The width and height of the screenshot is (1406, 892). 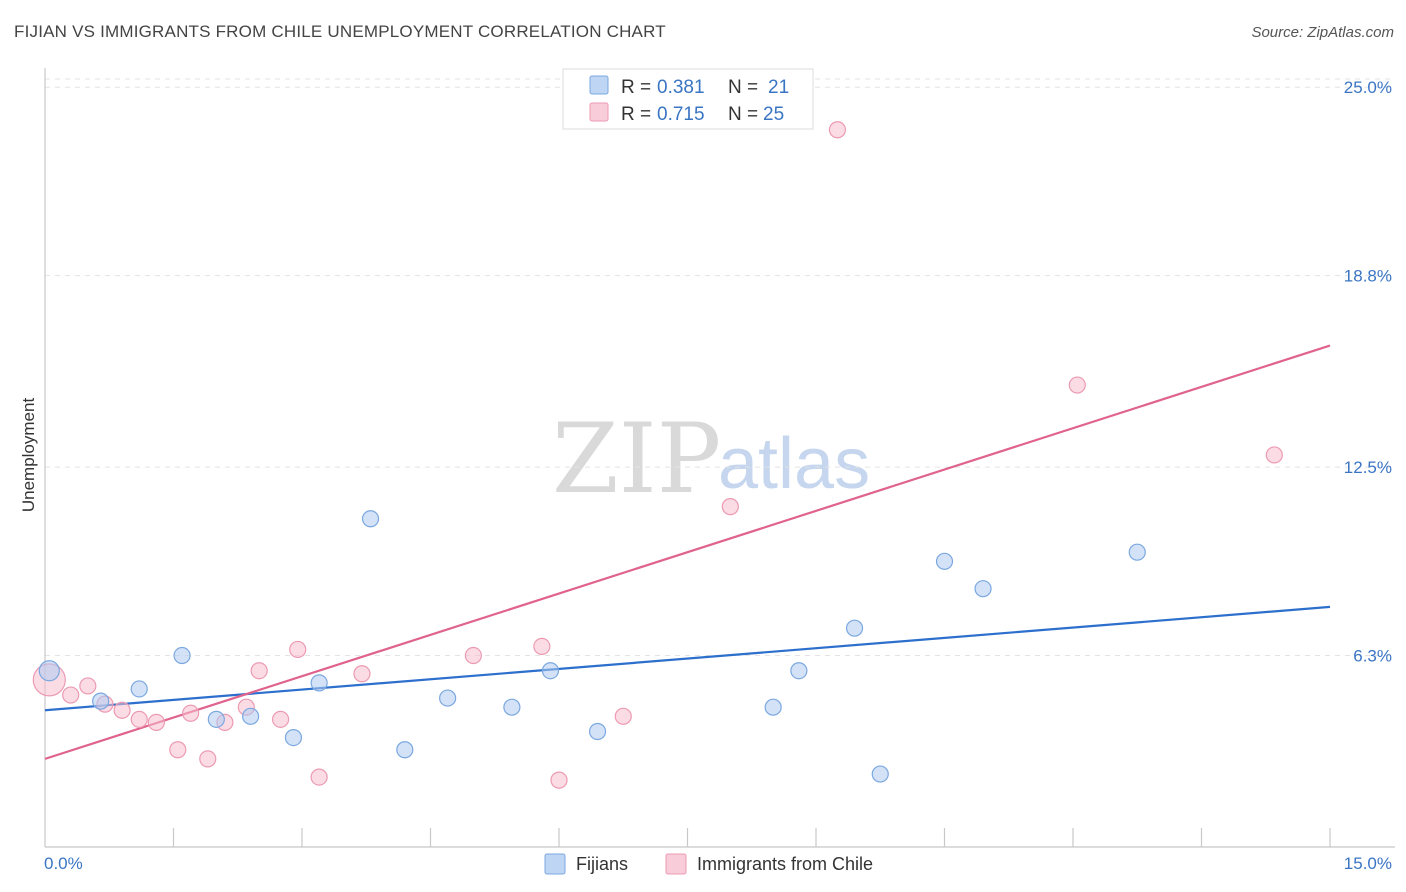 What do you see at coordinates (778, 87) in the screenshot?
I see `legend-n-value-fijians: 21` at bounding box center [778, 87].